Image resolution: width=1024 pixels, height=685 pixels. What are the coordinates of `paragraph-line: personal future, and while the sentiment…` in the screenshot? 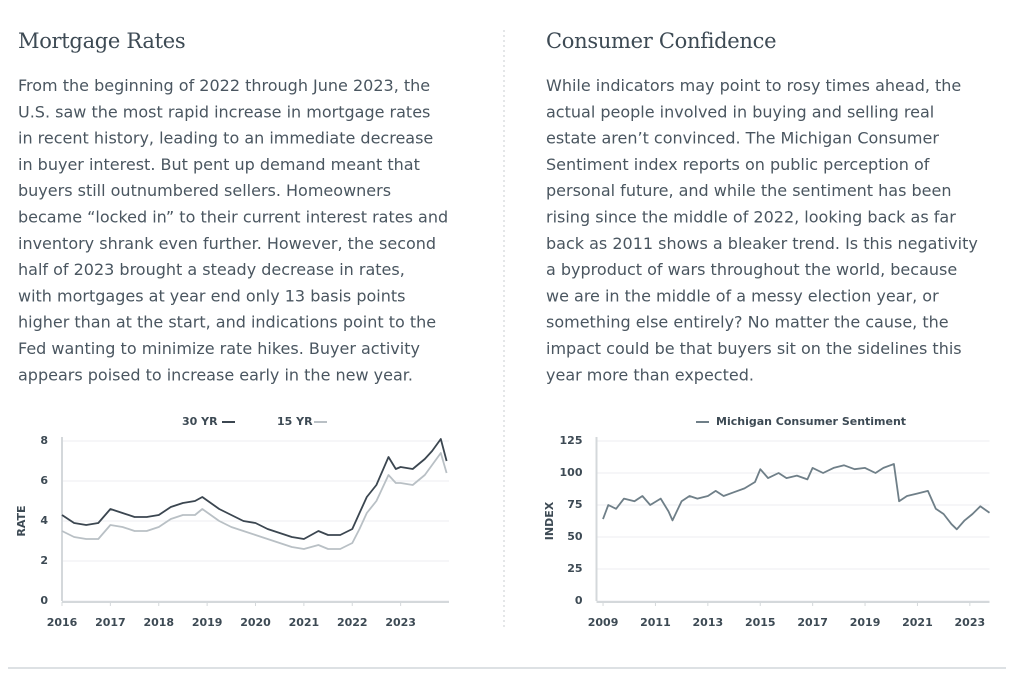 It's located at (749, 190).